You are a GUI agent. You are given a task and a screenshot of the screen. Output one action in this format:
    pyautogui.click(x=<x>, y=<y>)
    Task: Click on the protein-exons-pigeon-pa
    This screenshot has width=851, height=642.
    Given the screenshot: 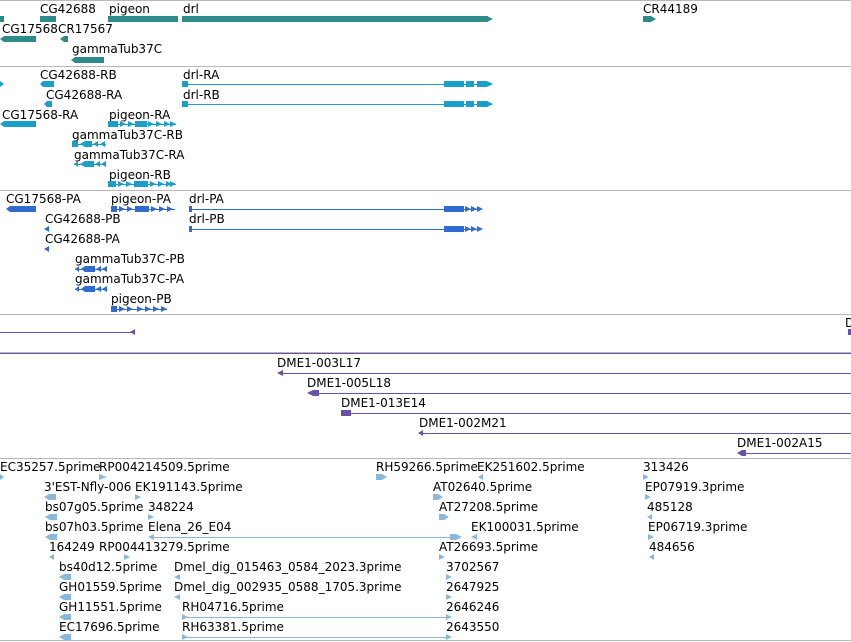 What is the action you would take?
    pyautogui.click(x=144, y=209)
    